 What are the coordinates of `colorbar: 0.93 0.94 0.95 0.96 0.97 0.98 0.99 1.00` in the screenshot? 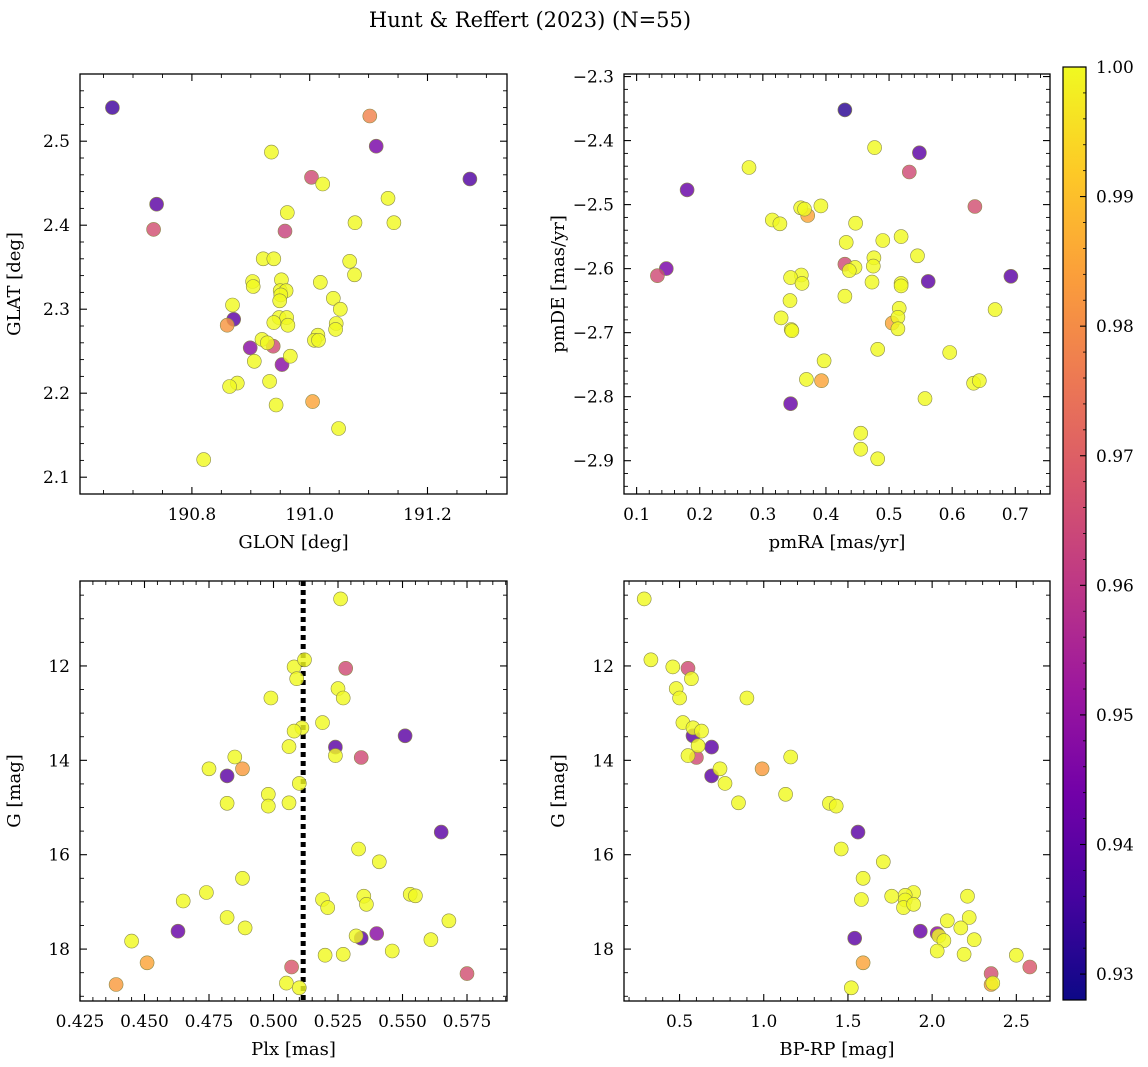 It's located at (1098, 529).